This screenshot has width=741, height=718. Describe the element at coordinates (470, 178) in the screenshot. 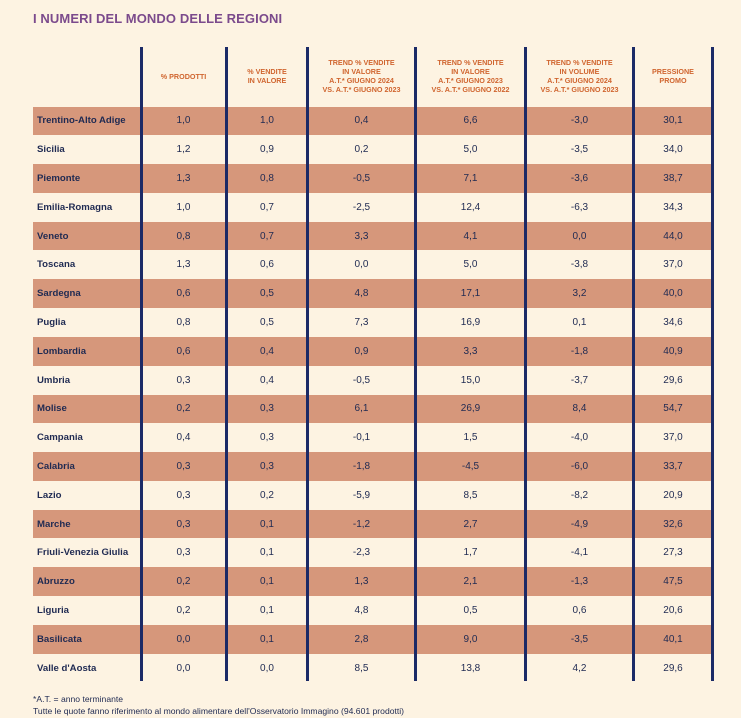

I see `value-cell: 7,1` at that location.